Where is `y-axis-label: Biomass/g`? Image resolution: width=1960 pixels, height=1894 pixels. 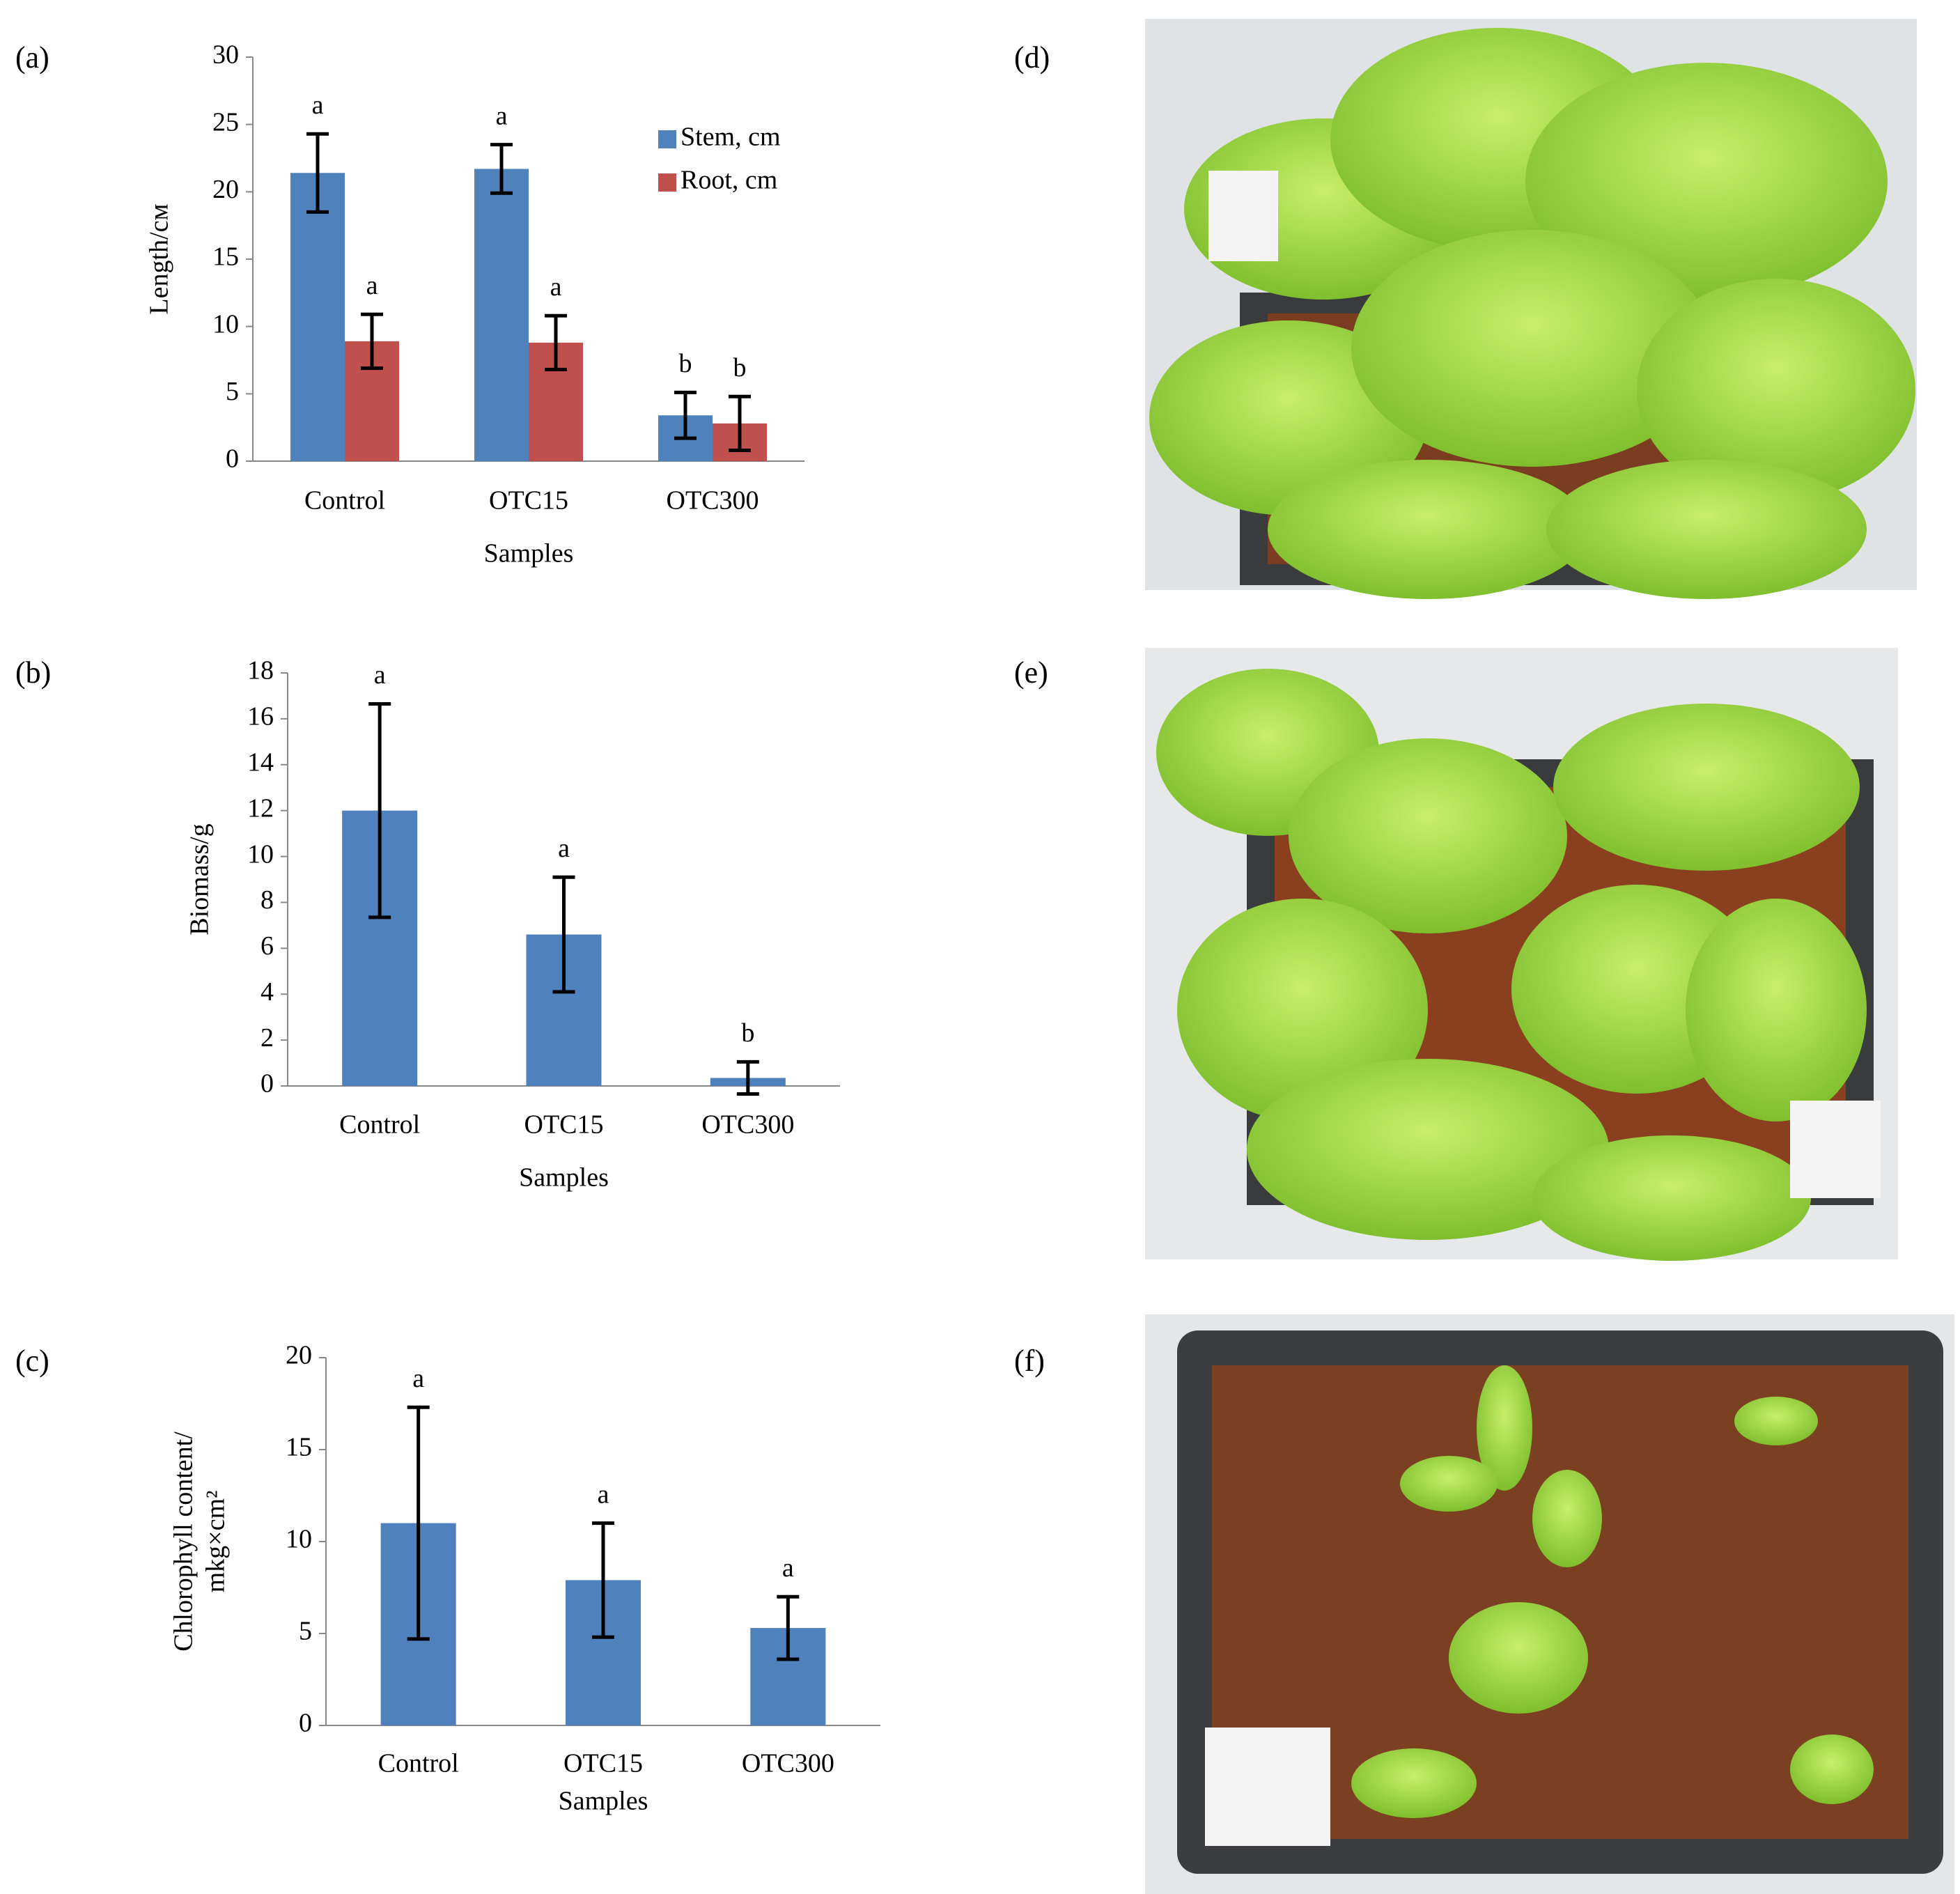 y-axis-label: Biomass/g is located at coordinates (200, 879).